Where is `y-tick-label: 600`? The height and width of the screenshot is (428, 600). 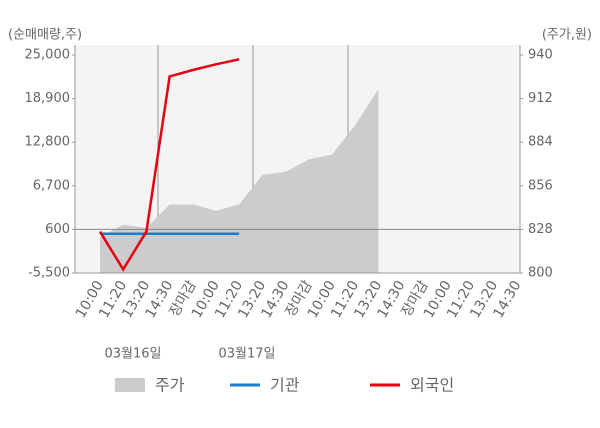 y-tick-label: 600 is located at coordinates (57, 229).